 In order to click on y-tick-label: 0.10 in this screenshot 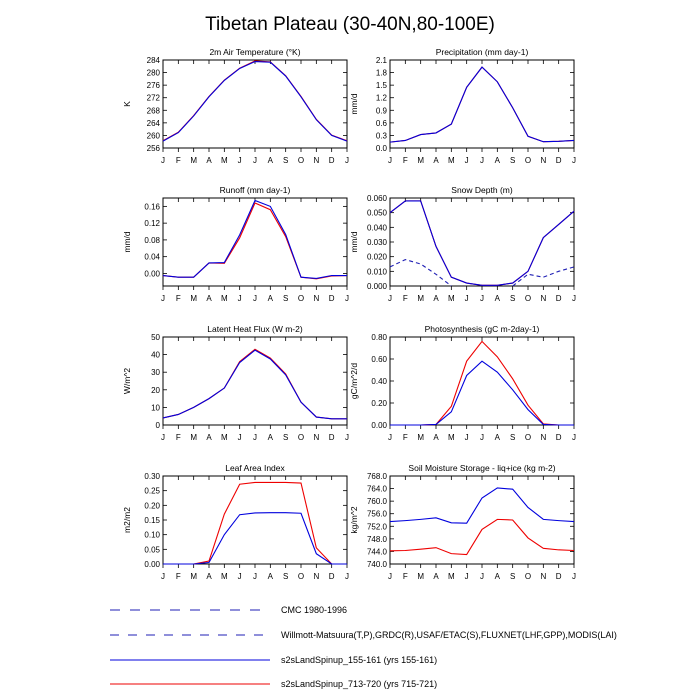, I will do `click(152, 535)`.